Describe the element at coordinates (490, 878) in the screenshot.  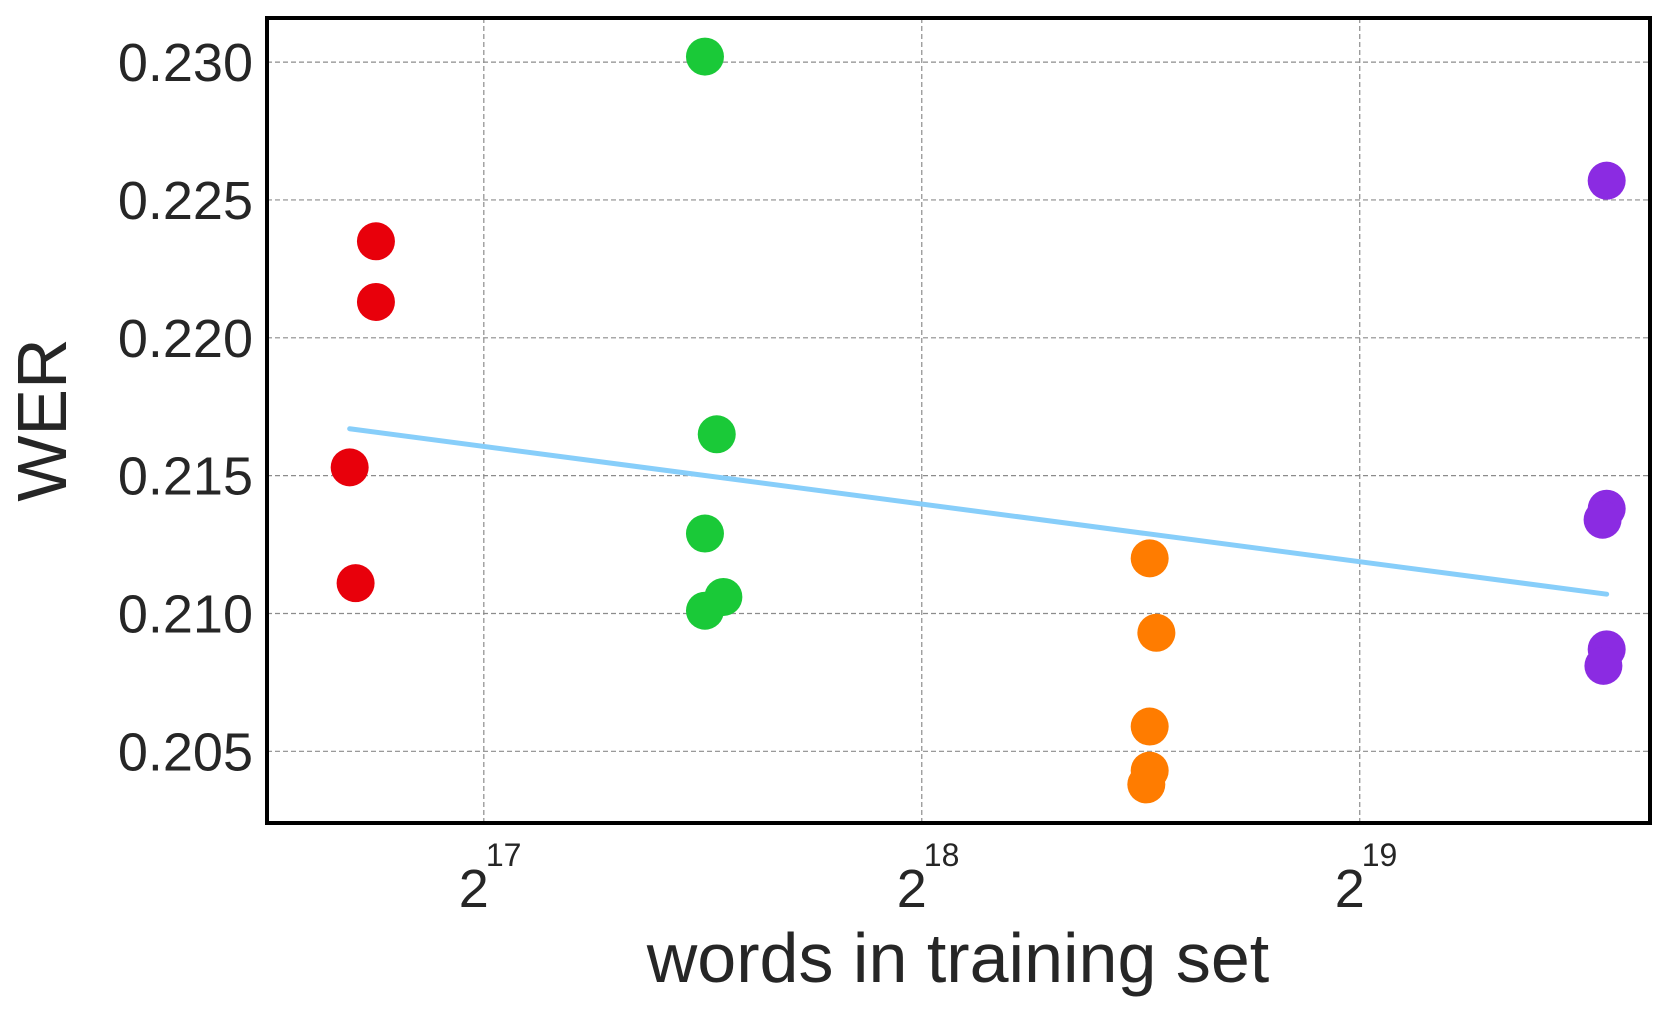
I see `x-tick-label: 217` at that location.